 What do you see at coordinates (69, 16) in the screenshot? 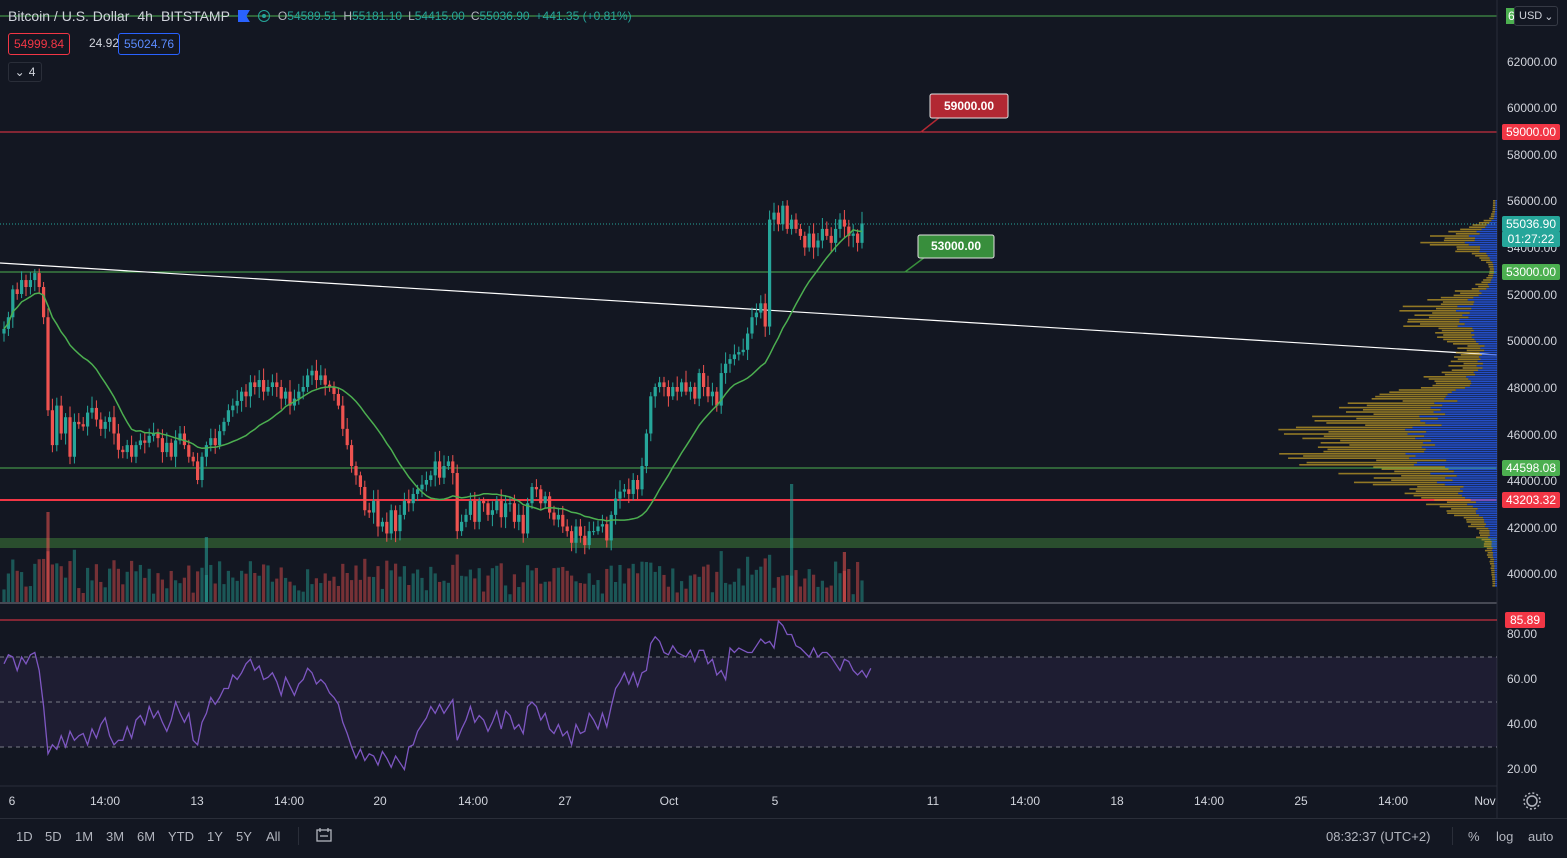
I see `symbol-name: Bitcoin / U.S. Dollar` at bounding box center [69, 16].